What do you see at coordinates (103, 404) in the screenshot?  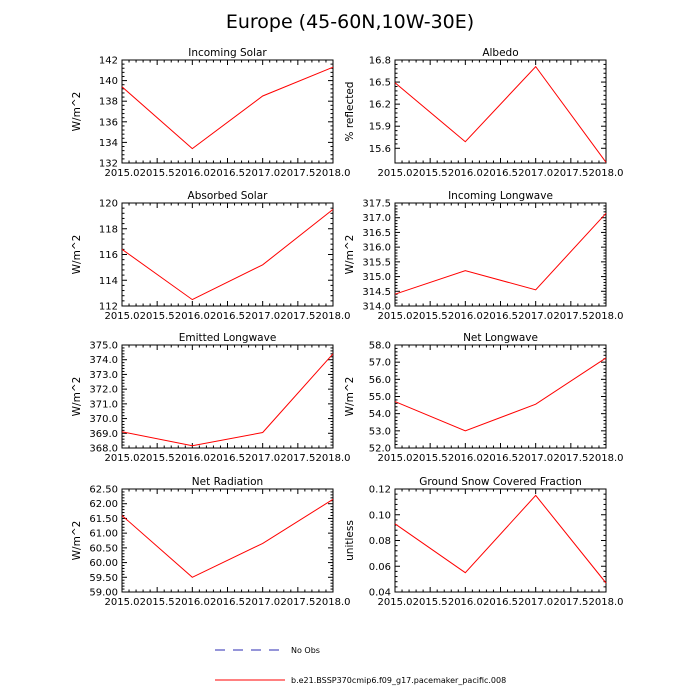 I see `y-tick-label: 371.0` at bounding box center [103, 404].